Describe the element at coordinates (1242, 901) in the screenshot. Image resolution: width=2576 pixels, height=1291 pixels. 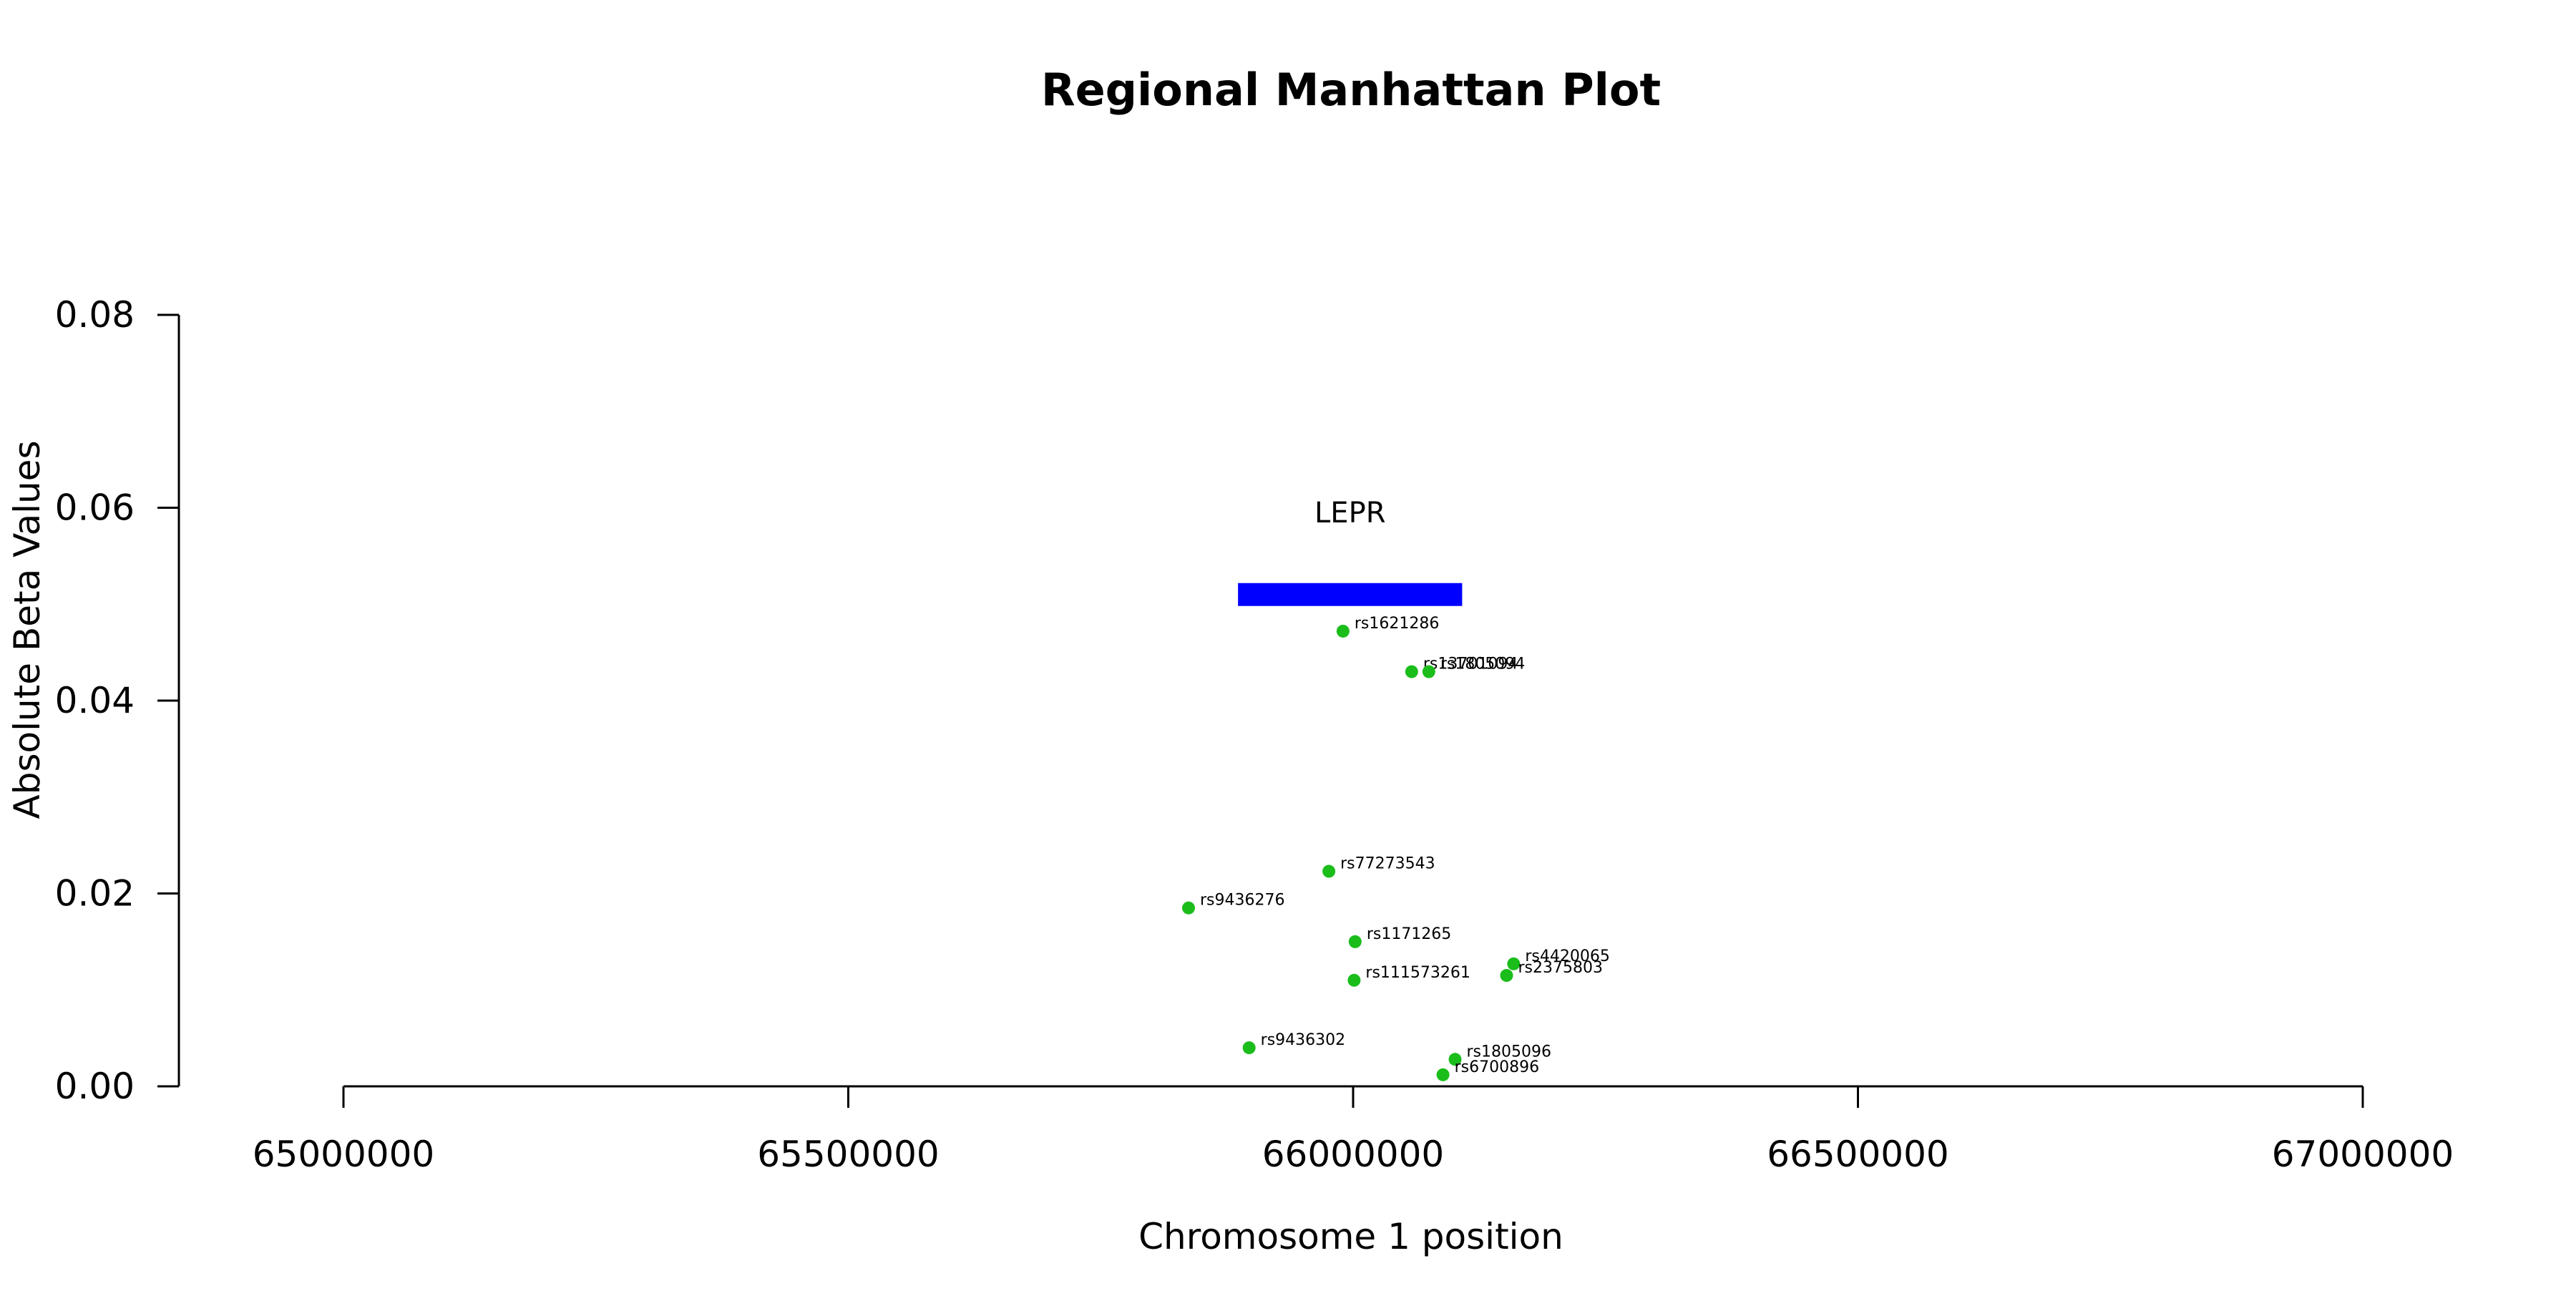
I see `snp-label: rs9436276` at that location.